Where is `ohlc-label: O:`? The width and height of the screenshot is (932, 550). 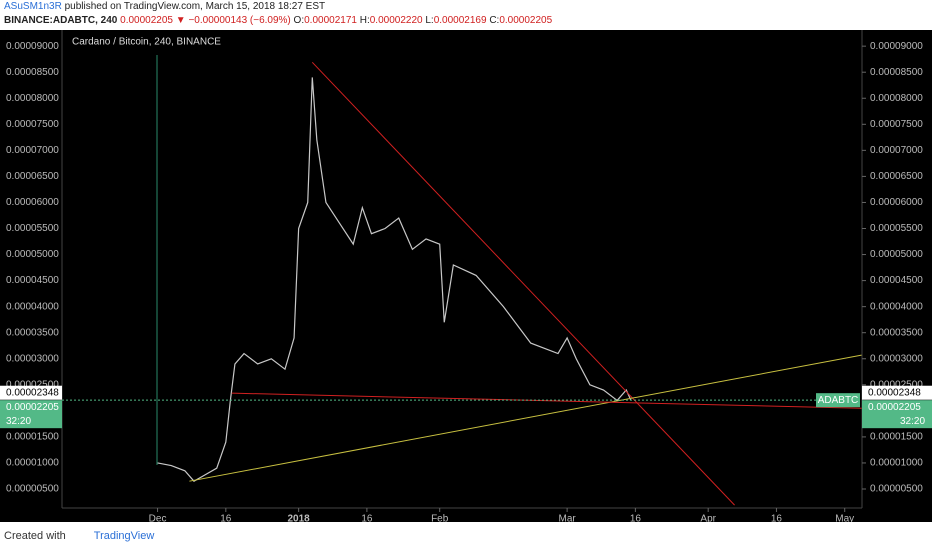 ohlc-label: O: is located at coordinates (299, 20).